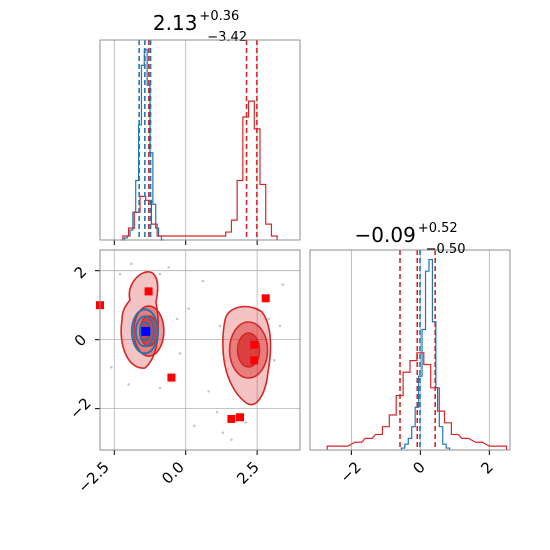 Image resolution: width=550 pixels, height=550 pixels. Describe the element at coordinates (93, 477) in the screenshot. I see `x-tick-label-neg2p5: −2.5` at that location.